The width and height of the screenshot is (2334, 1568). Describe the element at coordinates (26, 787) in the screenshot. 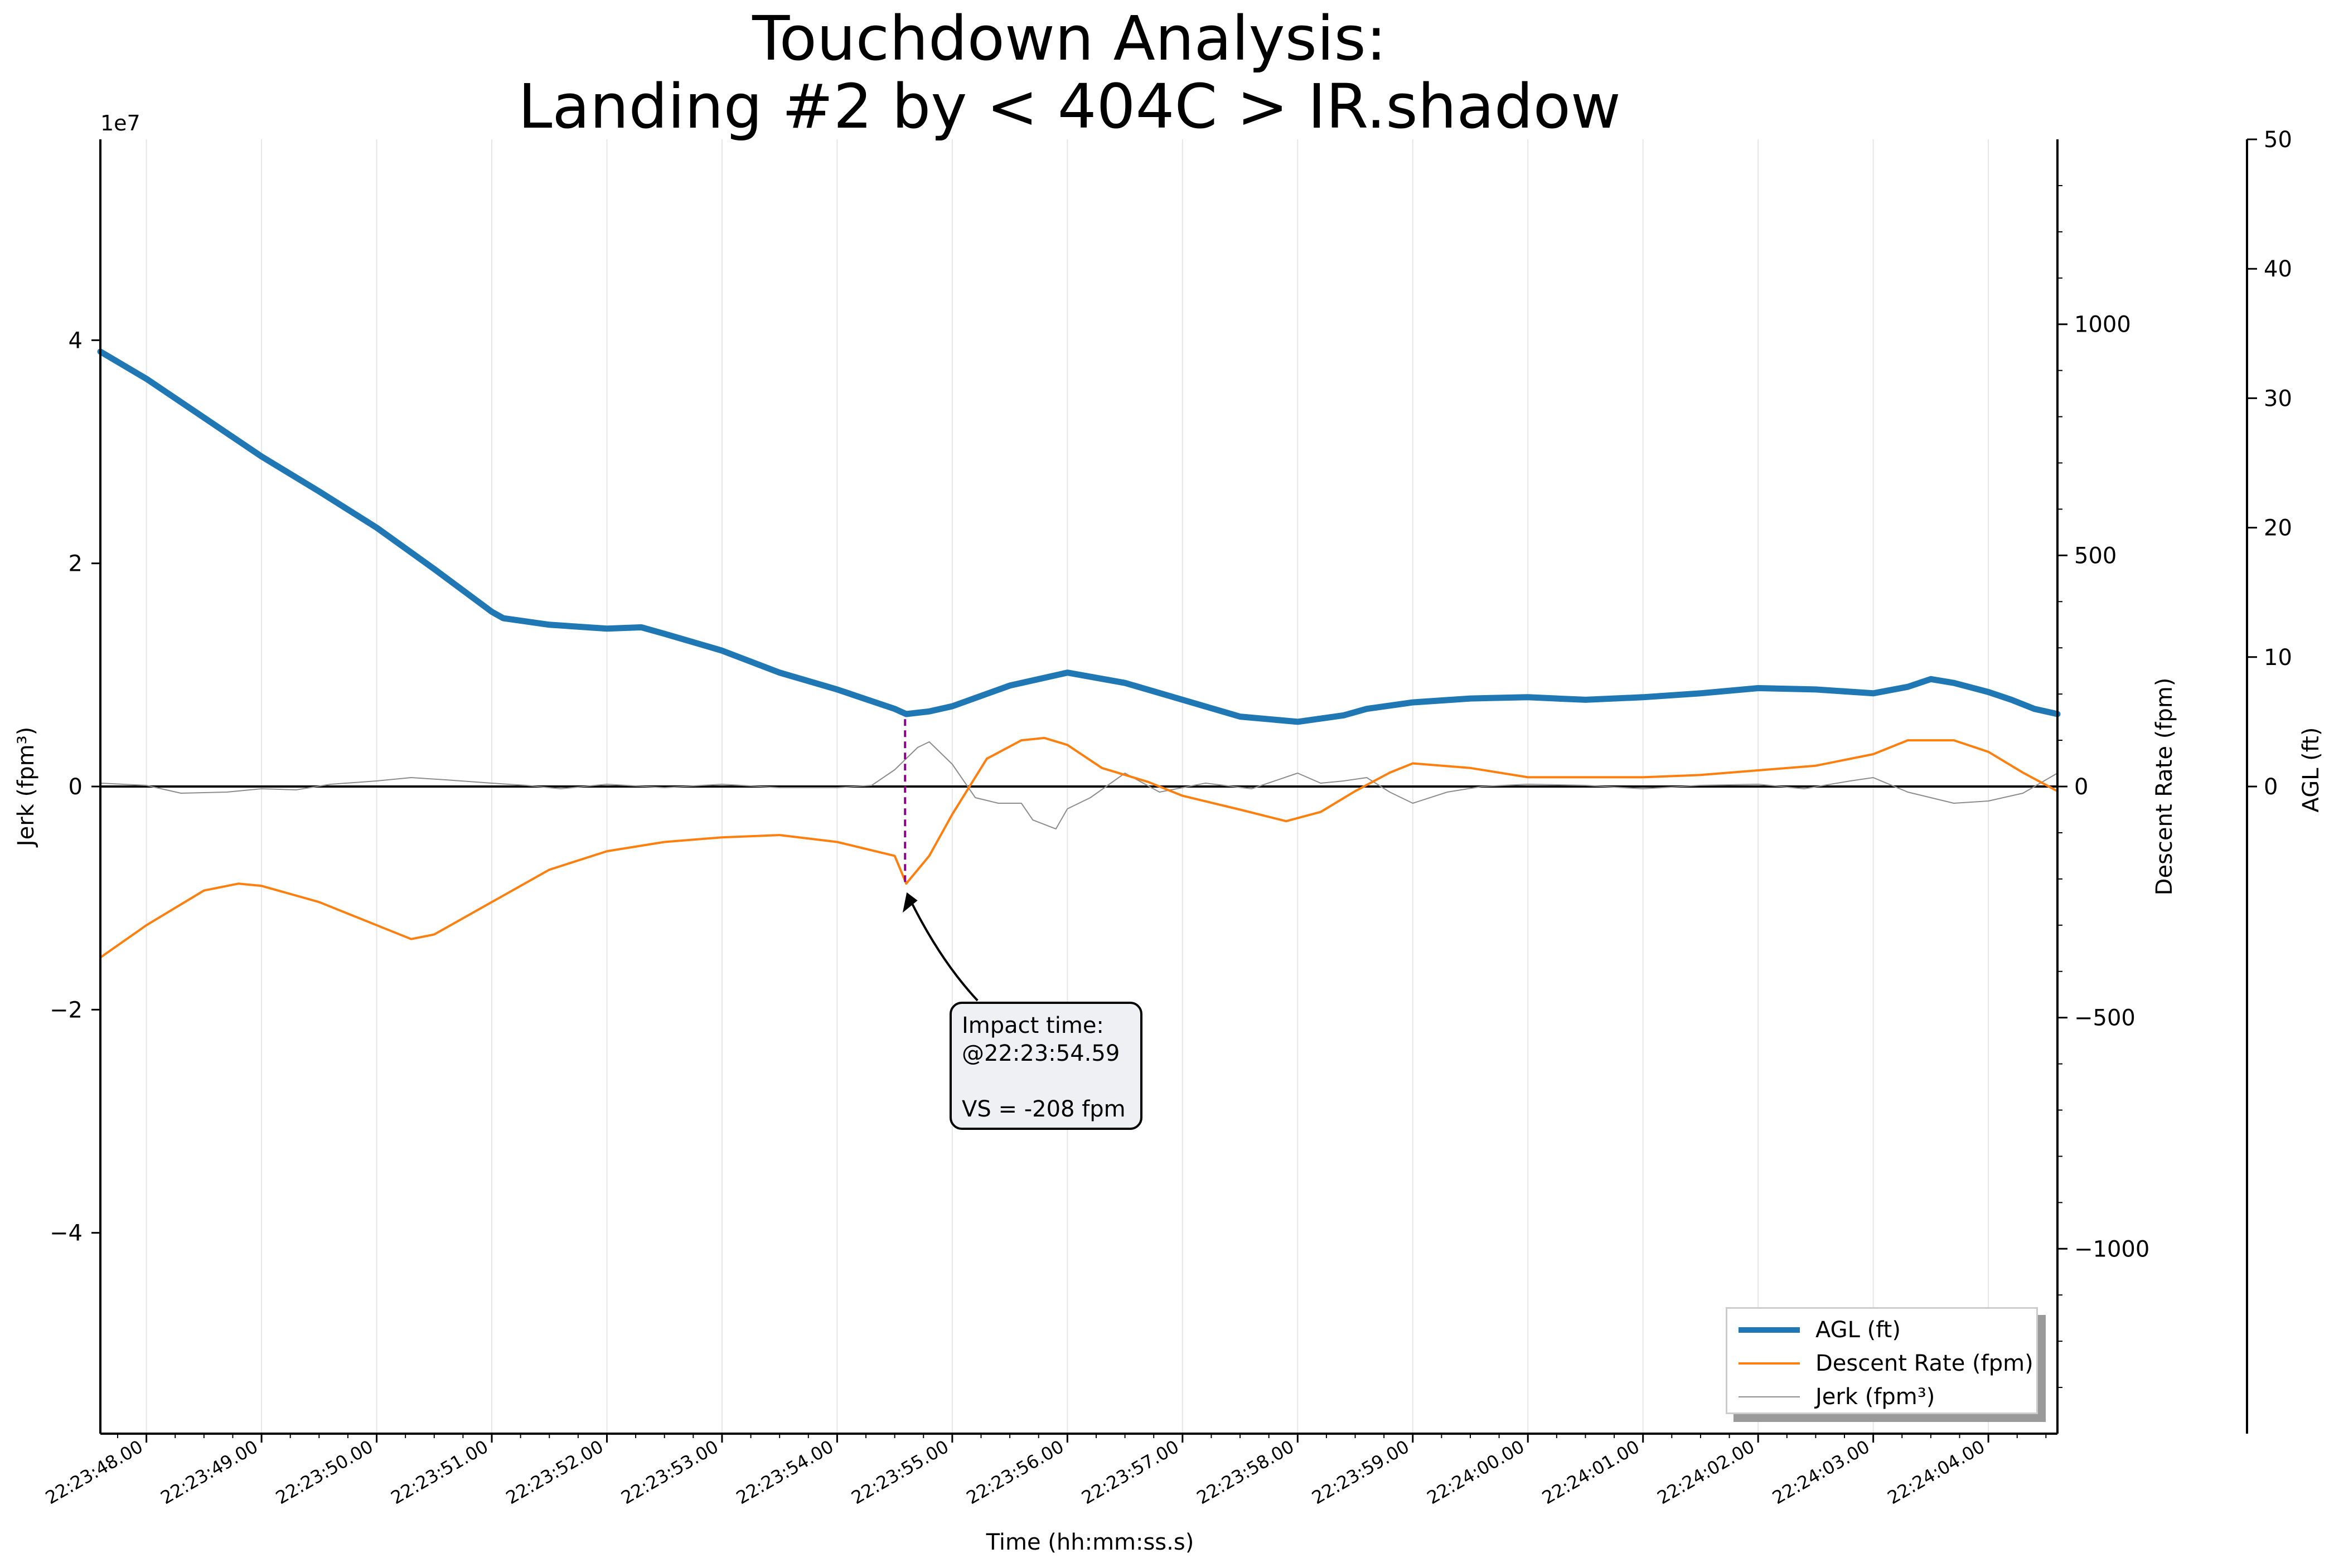

I see `jerk-axis-label: Jerk (fpm³)` at that location.